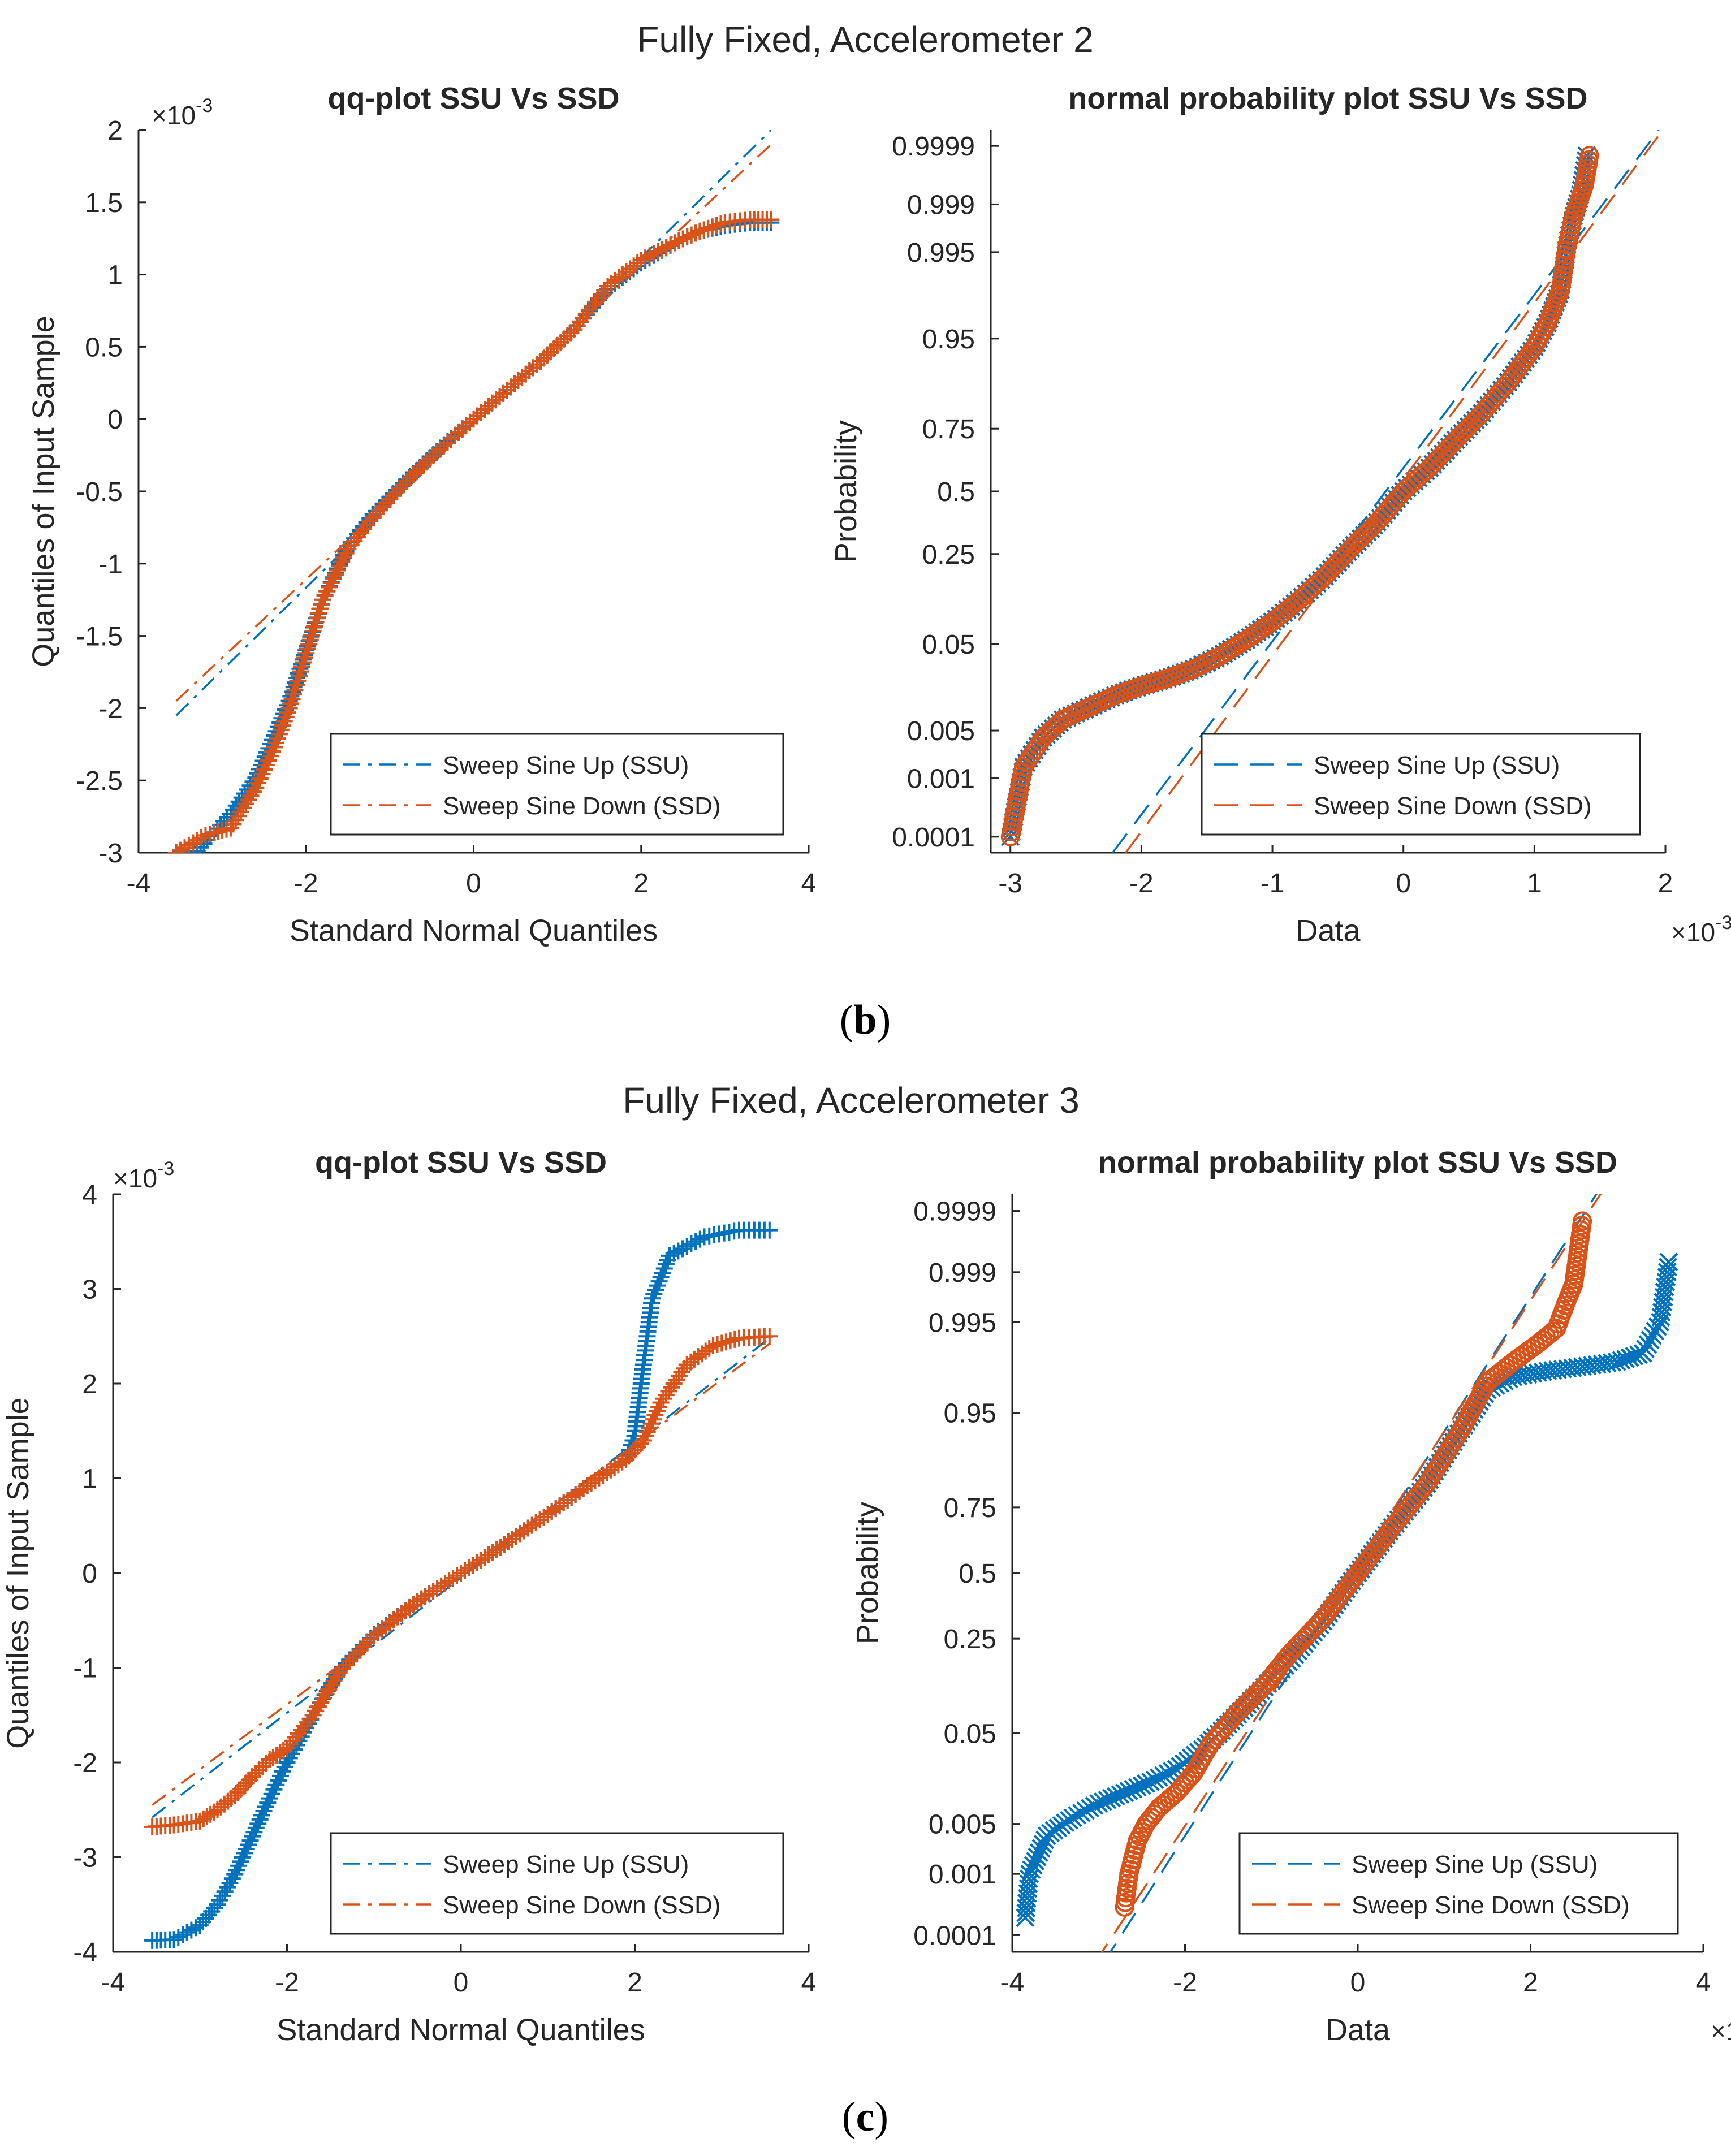 The height and width of the screenshot is (2156, 1731). What do you see at coordinates (963, 1825) in the screenshot?
I see `y-tick-label: 0.005` at bounding box center [963, 1825].